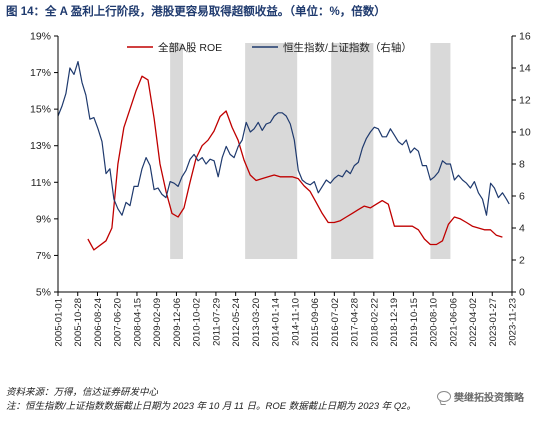 This screenshot has width=550, height=424. Describe the element at coordinates (295, 322) in the screenshot. I see `x-tick-label: 2014-11-10` at that location.